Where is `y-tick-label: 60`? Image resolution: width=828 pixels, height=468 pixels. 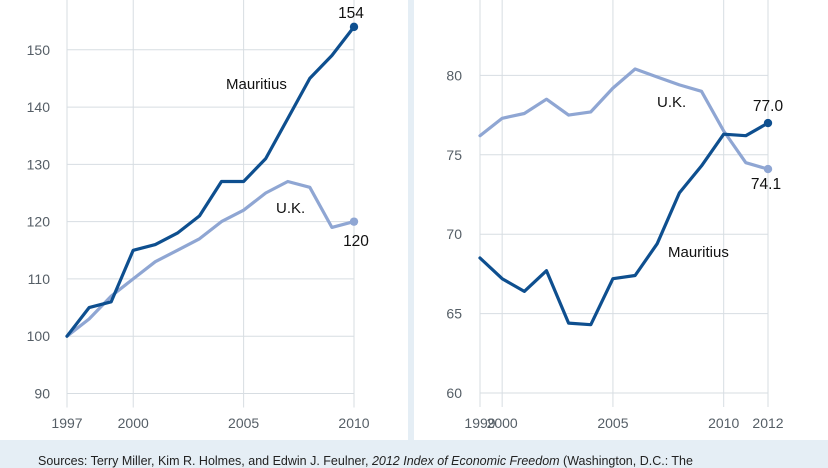
y-tick-label: 60 is located at coordinates (454, 393).